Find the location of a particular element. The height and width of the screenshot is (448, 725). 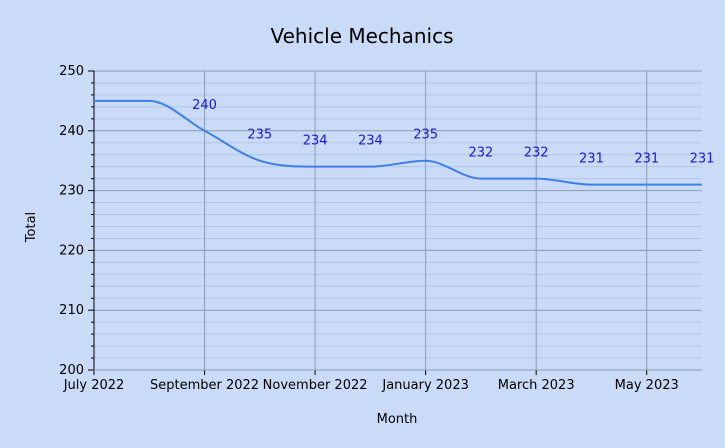

x-tick-label: March 2023 is located at coordinates (536, 385).